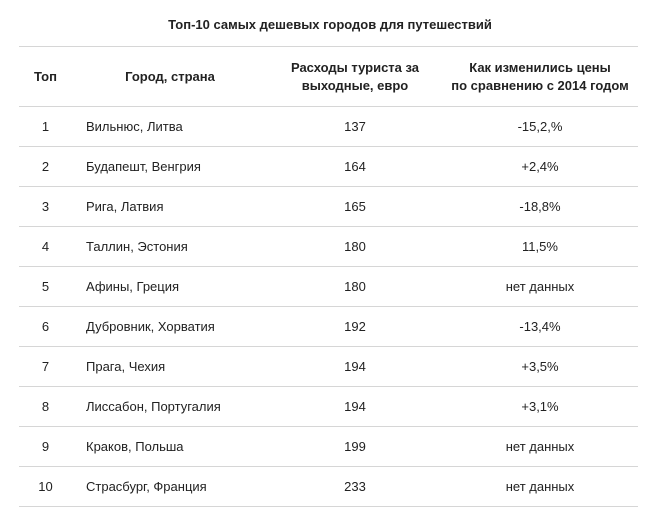  I want to click on cell-cost: 137, so click(355, 126).